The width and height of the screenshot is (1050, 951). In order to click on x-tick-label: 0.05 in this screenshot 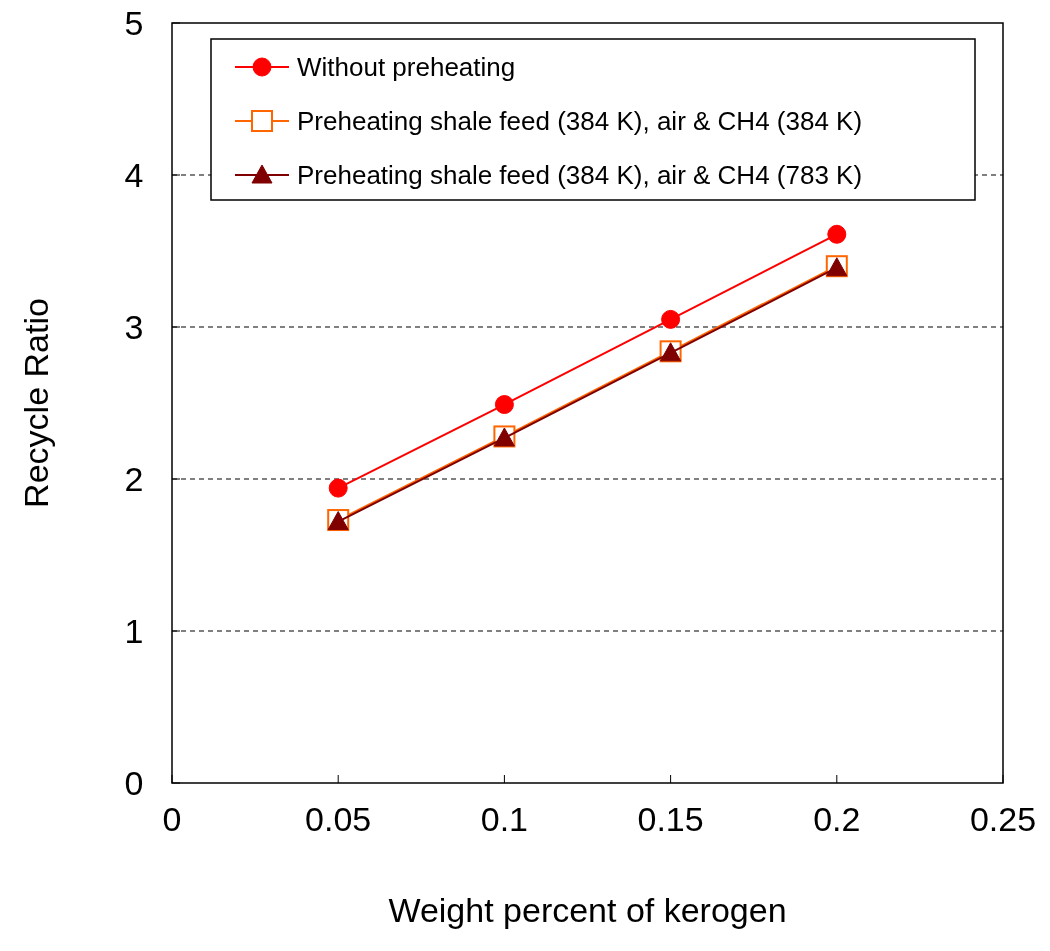, I will do `click(338, 819)`.